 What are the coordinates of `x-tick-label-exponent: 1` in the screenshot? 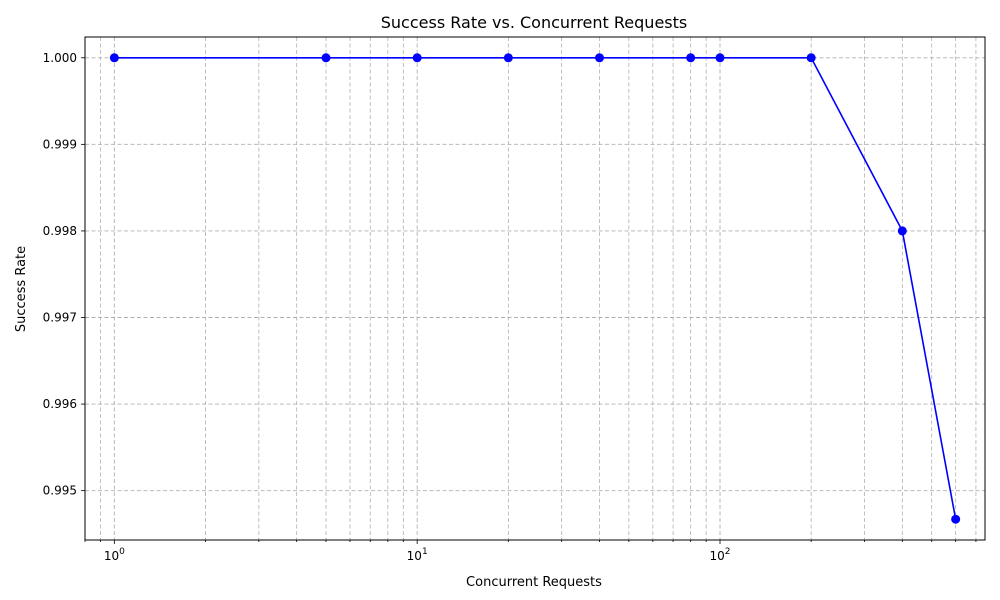 It's located at (425, 552).